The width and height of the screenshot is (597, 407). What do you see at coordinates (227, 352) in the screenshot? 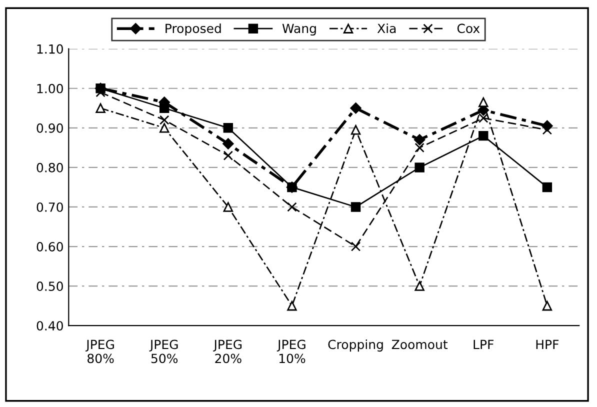
I see `x-tick-label: JPEG 20%` at bounding box center [227, 352].